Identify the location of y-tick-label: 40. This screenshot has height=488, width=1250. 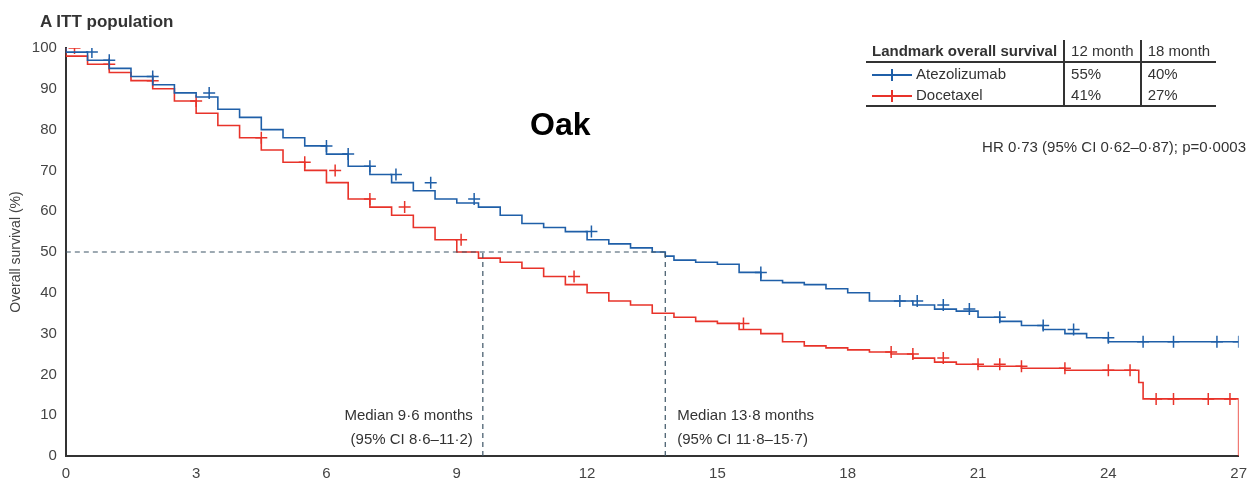
(48, 291).